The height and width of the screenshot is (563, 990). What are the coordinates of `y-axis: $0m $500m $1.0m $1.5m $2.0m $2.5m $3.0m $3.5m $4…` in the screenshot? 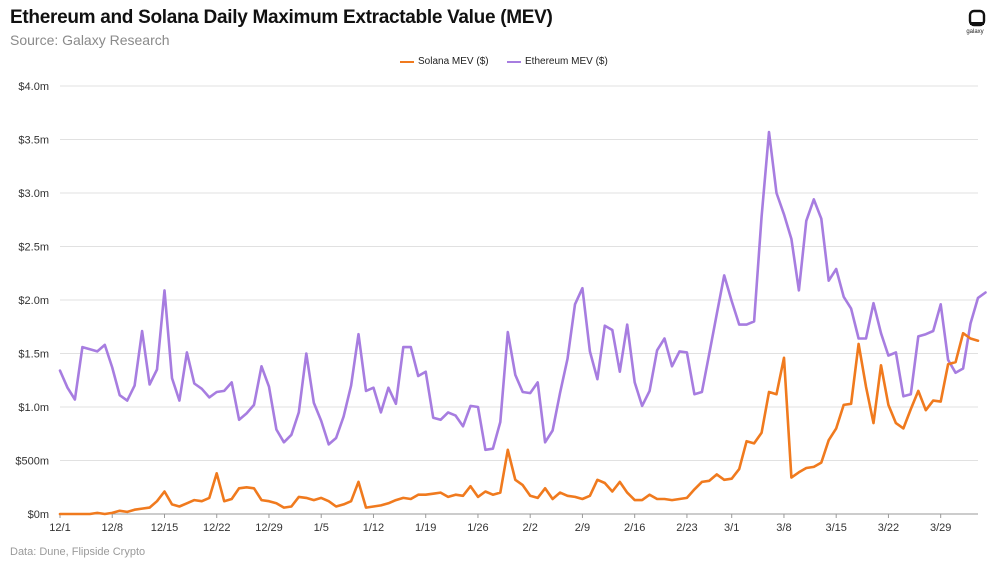 It's located at (32, 301).